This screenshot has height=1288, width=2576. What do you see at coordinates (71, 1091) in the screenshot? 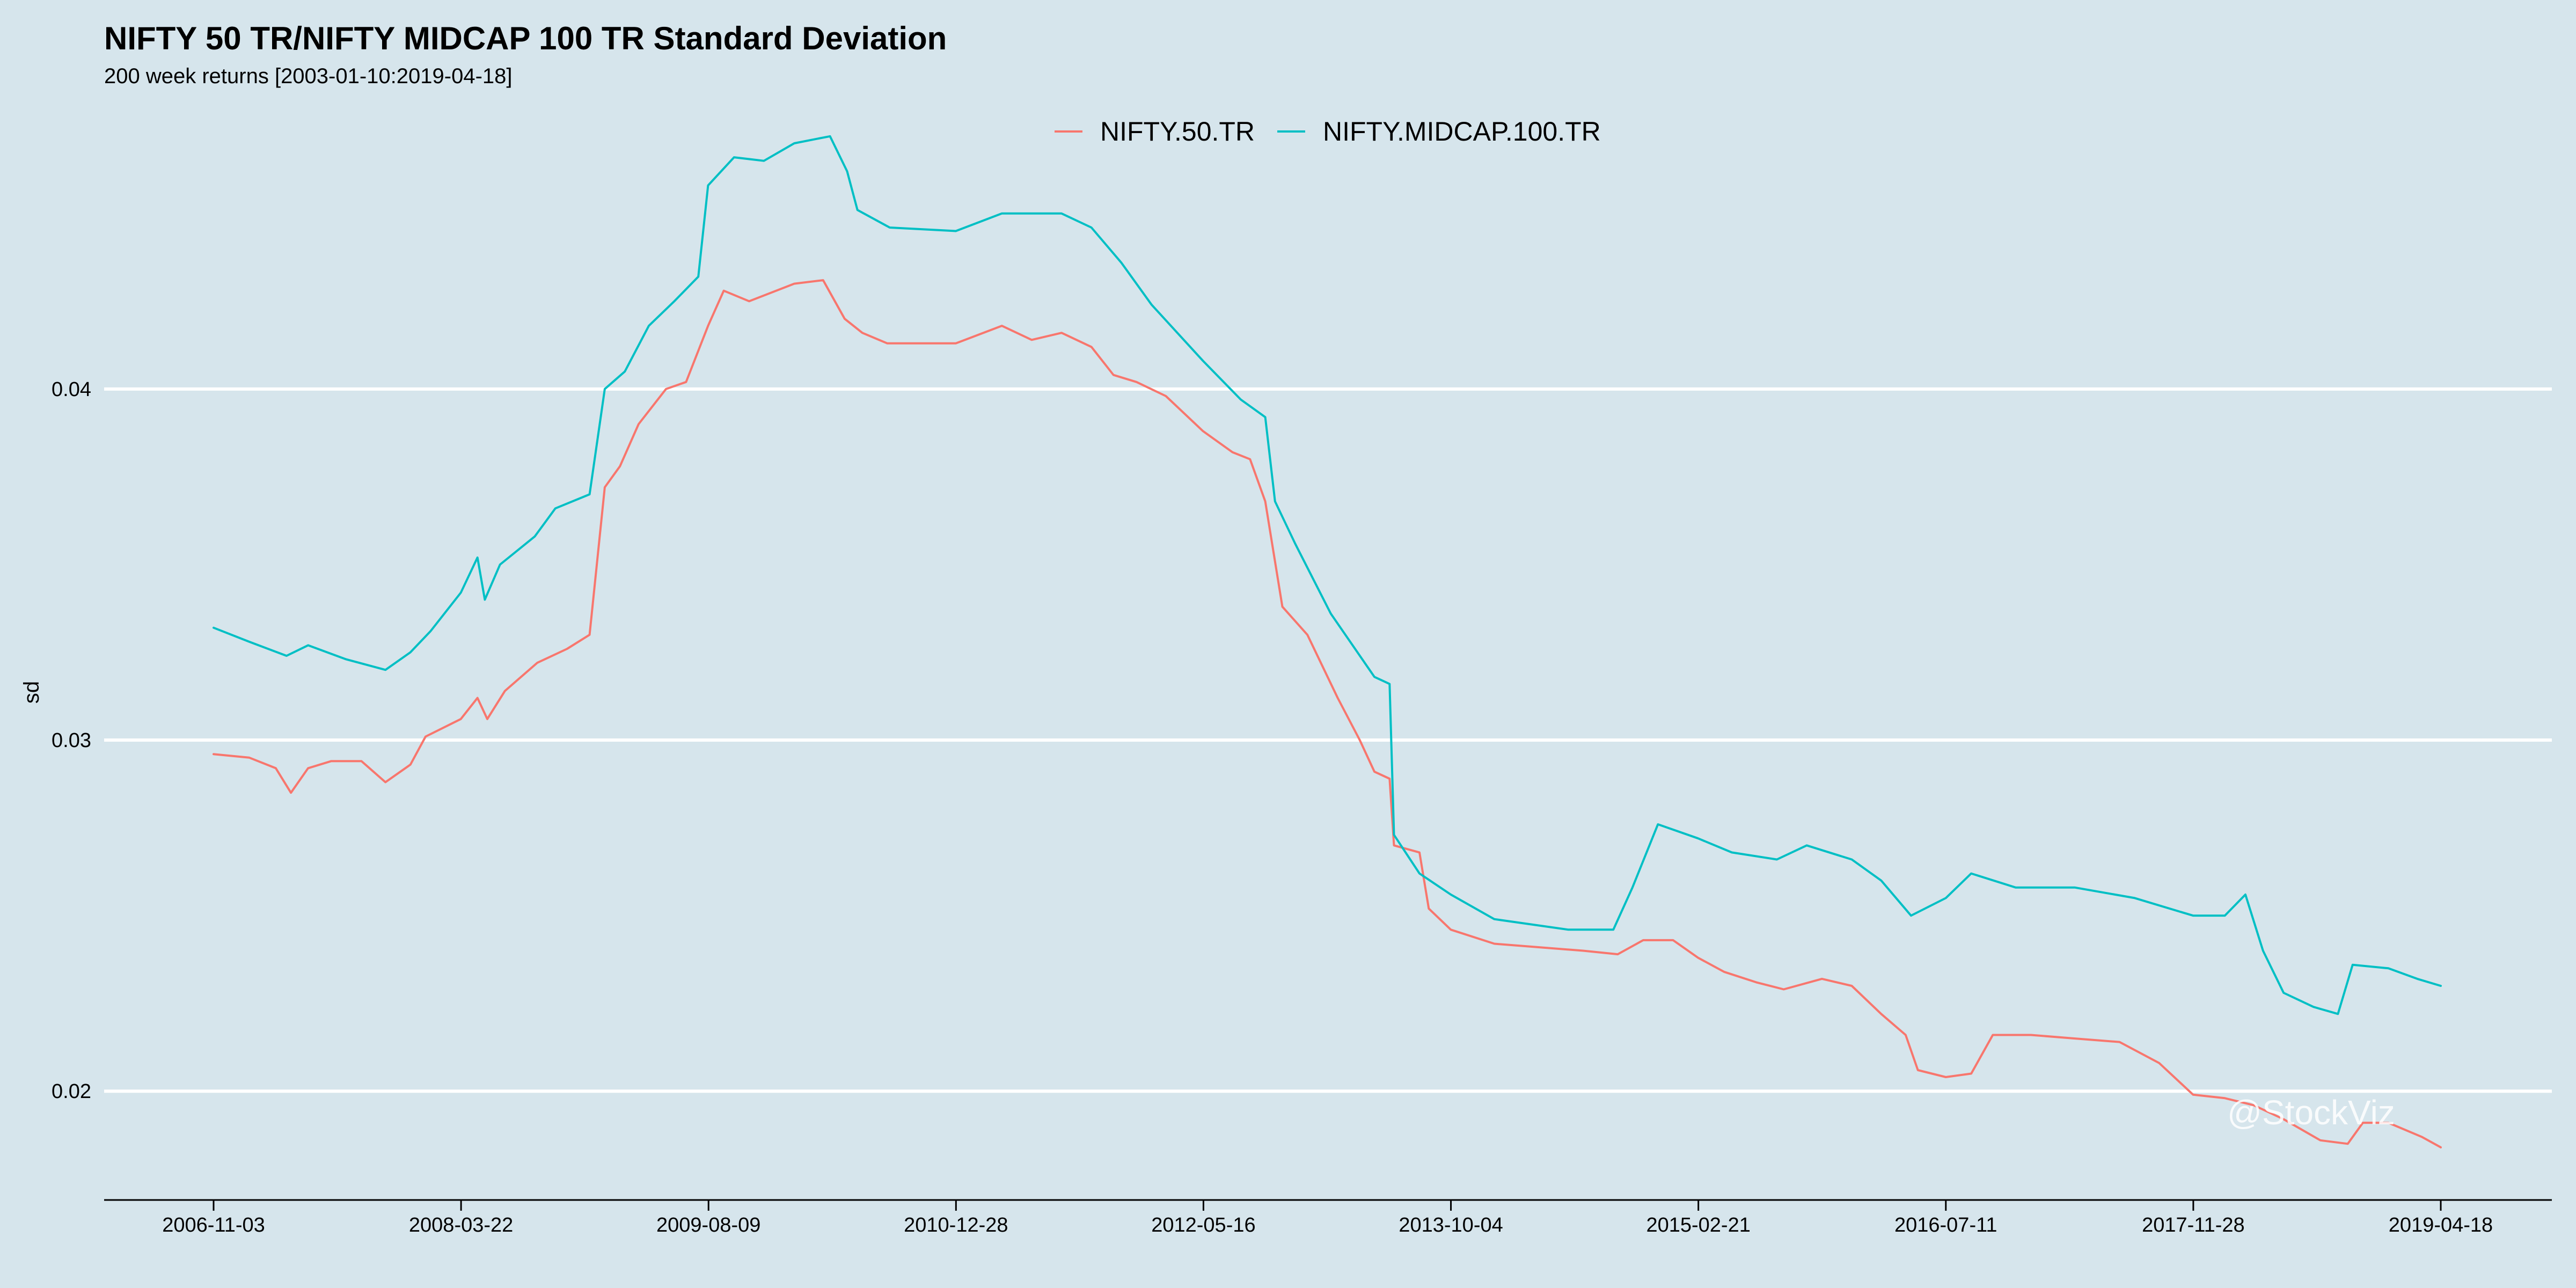
I see `y-tick-label: 0.02` at bounding box center [71, 1091].